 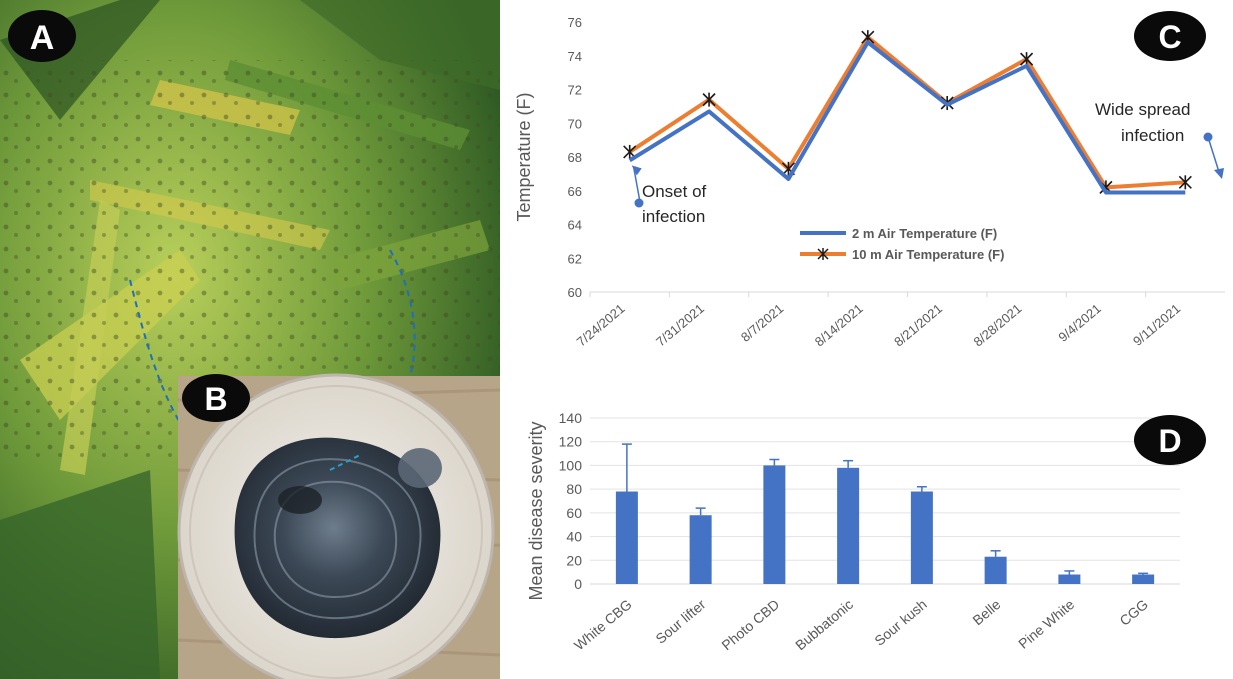 What do you see at coordinates (928, 254) in the screenshot?
I see `legend-label: 10 m Air Temperature (F)` at bounding box center [928, 254].